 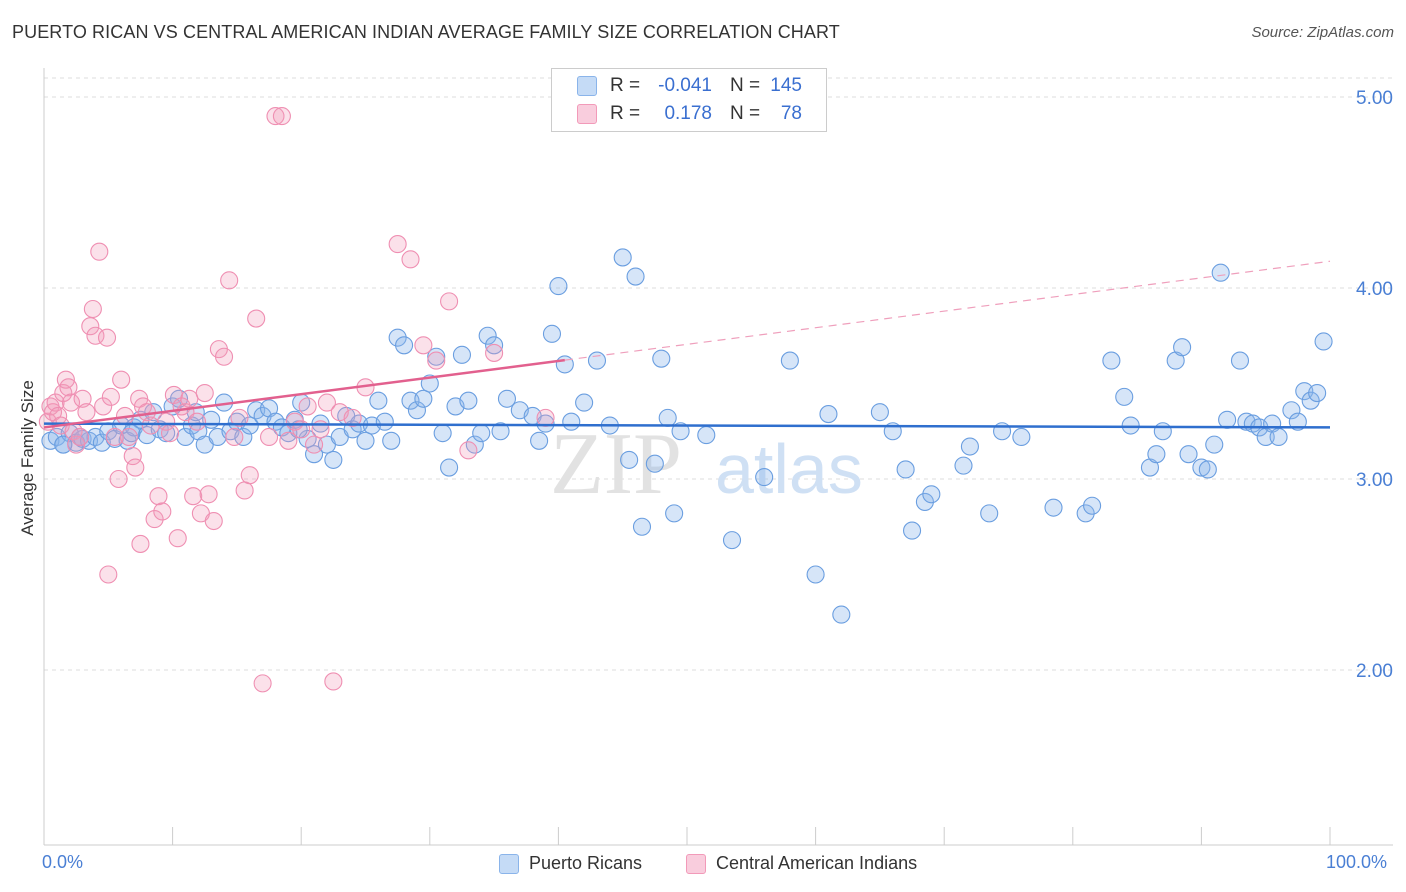 I want to click on legend-item-central-american-indians: Central American Indians, so click(x=801, y=863).